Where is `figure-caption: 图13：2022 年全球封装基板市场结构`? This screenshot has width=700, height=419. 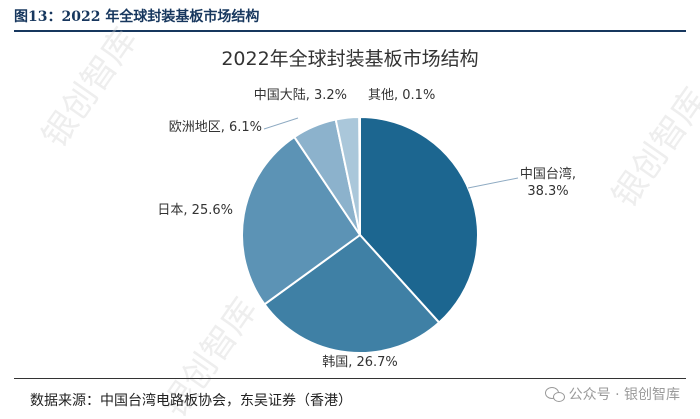
figure-caption: 图13：2022 年全球封装基板市场结构 is located at coordinates (137, 17).